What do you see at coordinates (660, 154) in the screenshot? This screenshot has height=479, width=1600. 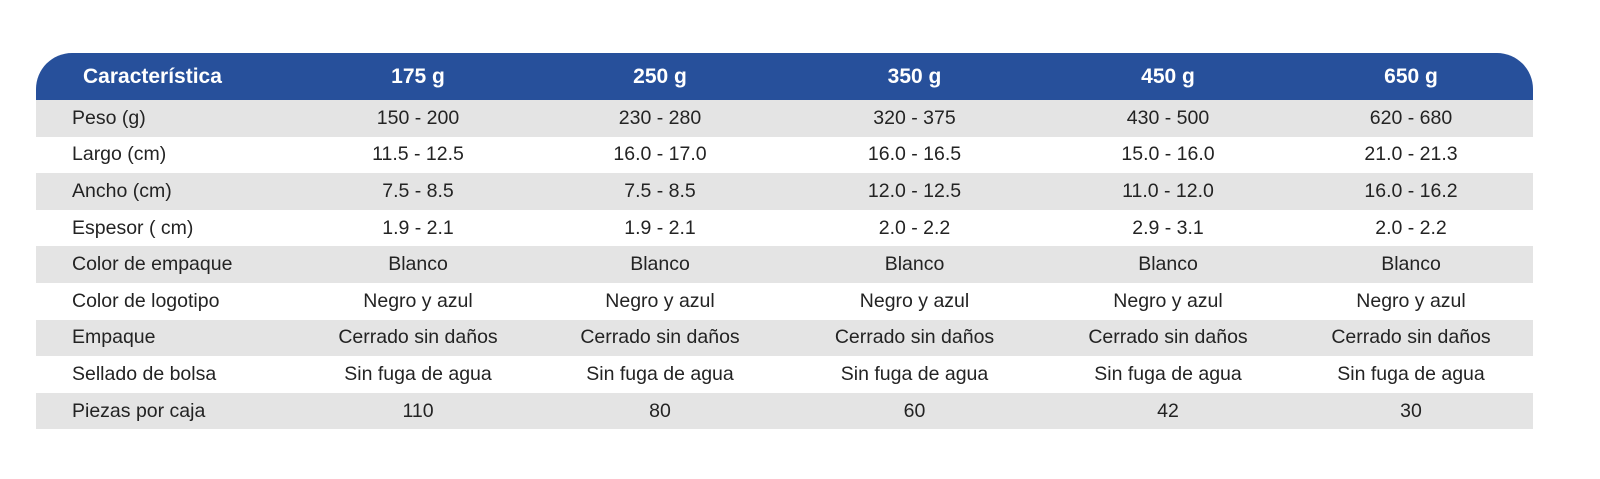 I see `table-cell: 16.0 - 17.0` at bounding box center [660, 154].